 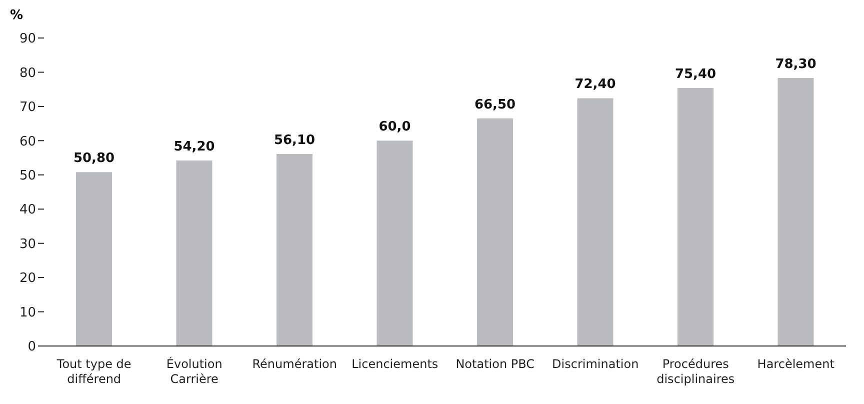 I want to click on y-tick-label: 80, so click(x=27, y=73).